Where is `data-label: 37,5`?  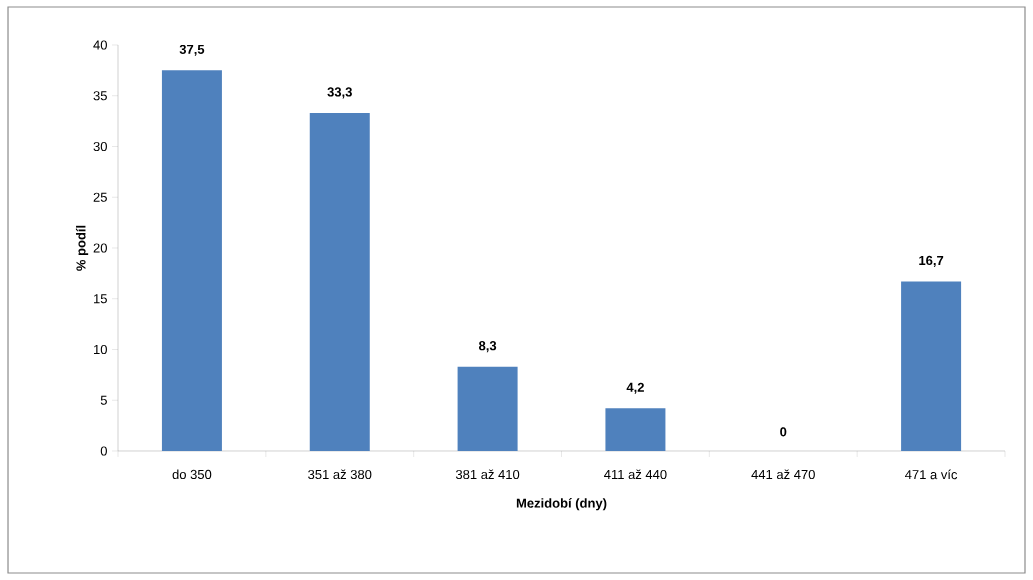
data-label: 37,5 is located at coordinates (192, 50).